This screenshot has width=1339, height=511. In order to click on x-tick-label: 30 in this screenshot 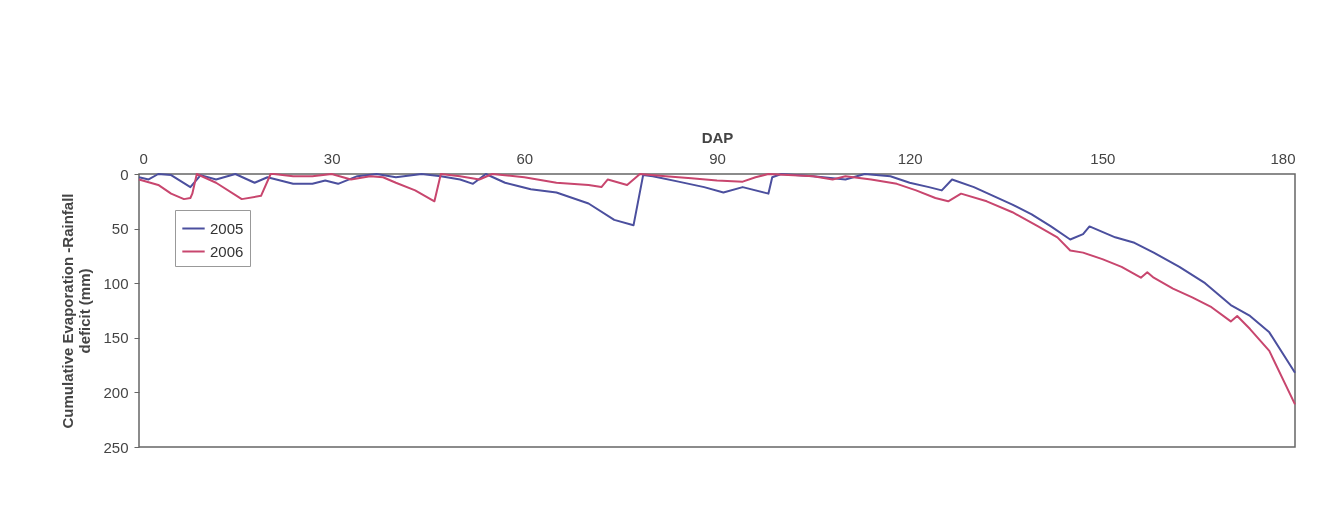, I will do `click(332, 158)`.